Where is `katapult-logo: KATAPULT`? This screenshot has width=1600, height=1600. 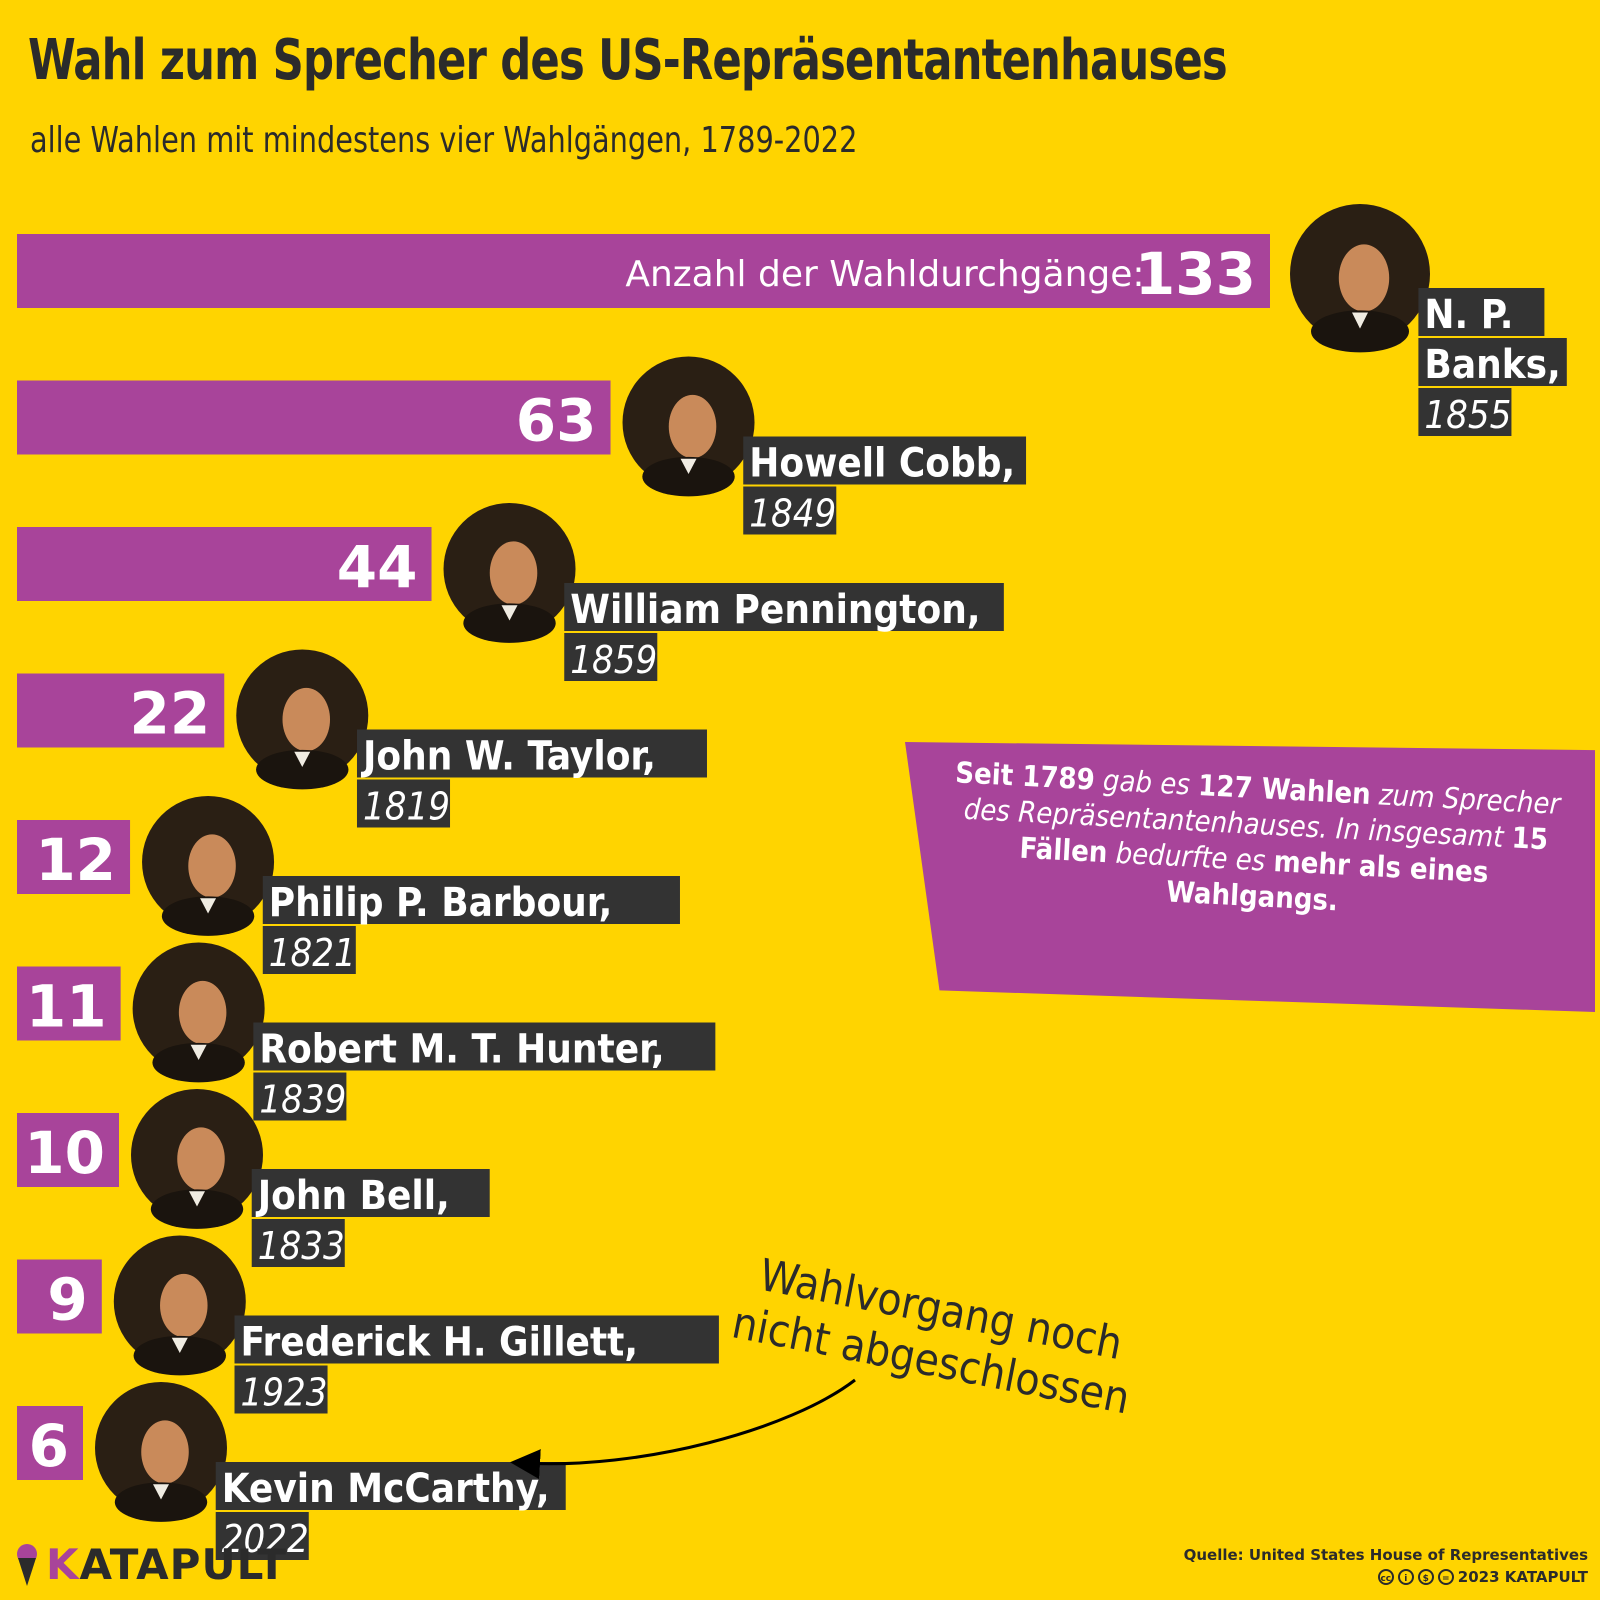
katapult-logo: KATAPULT is located at coordinates (150, 1564).